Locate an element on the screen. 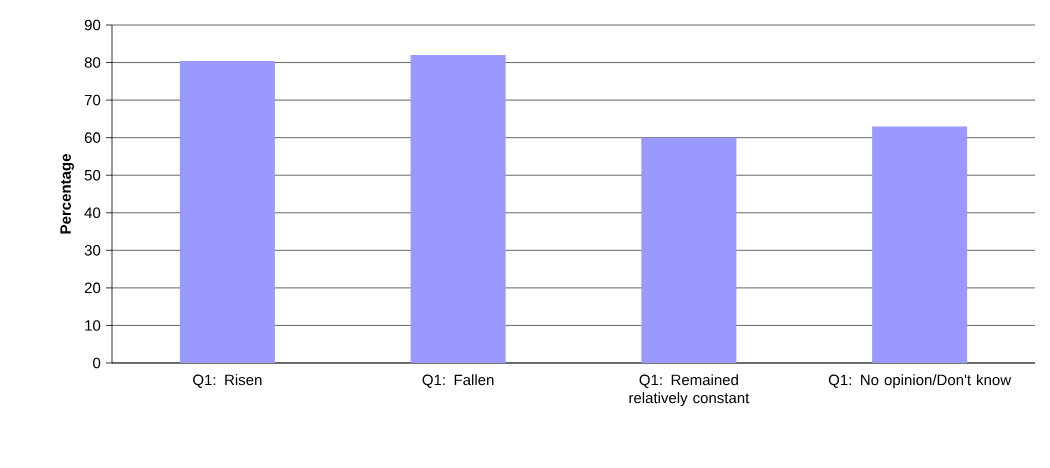  x-tick-label: Q1: No opinion/Don't know is located at coordinates (920, 381).